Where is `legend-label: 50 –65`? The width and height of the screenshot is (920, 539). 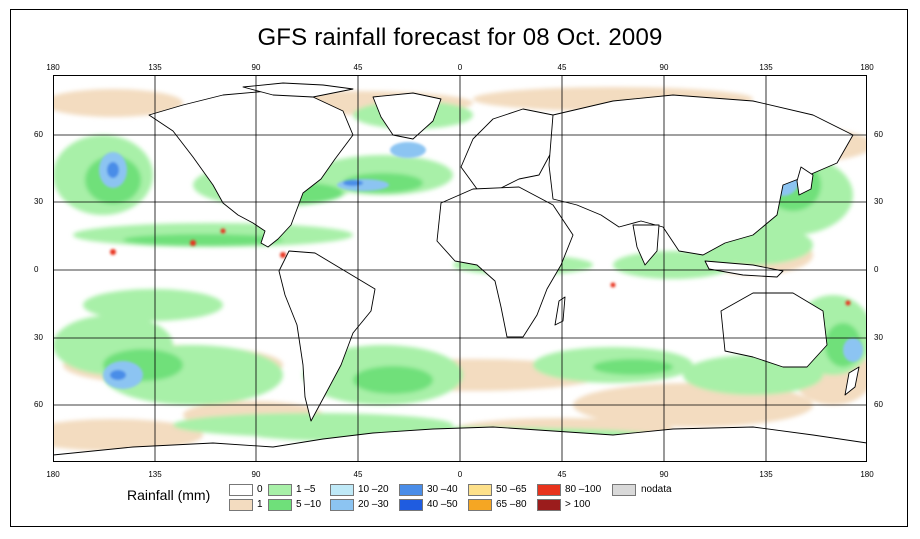 legend-label: 50 –65 is located at coordinates (511, 489).